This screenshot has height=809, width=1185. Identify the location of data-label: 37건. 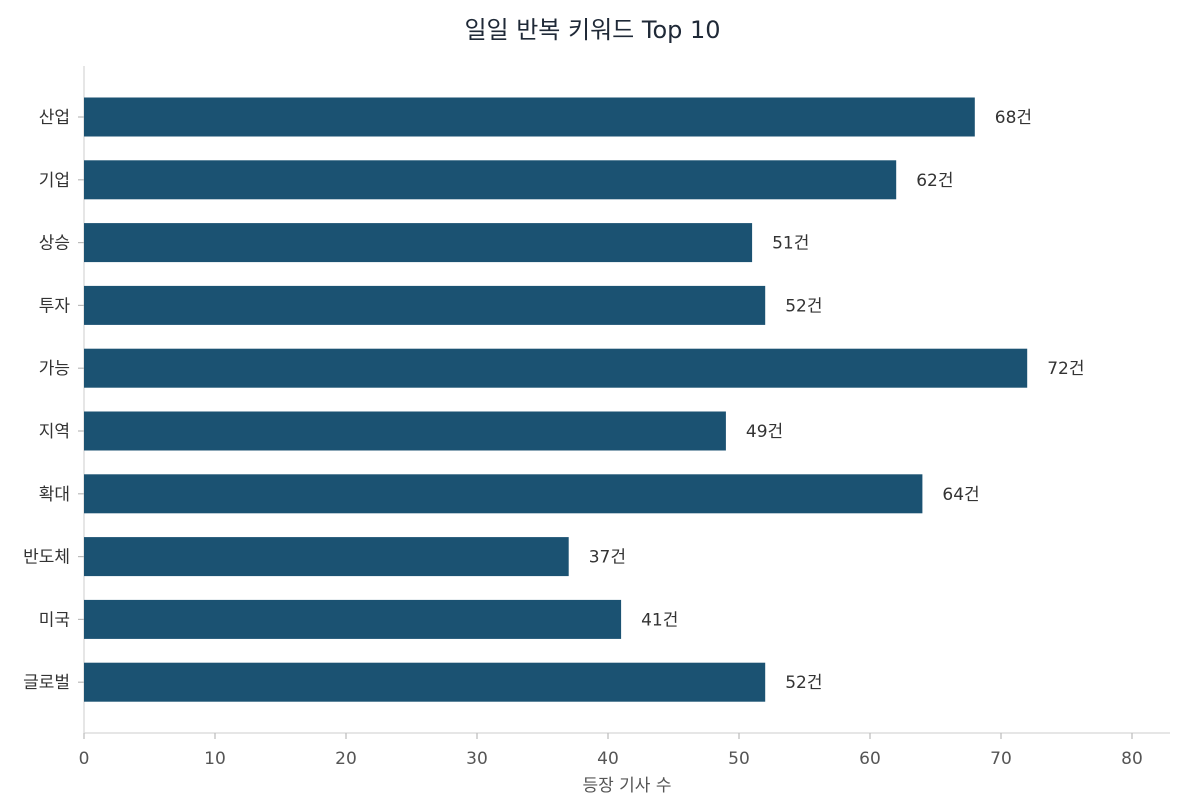
(607, 558).